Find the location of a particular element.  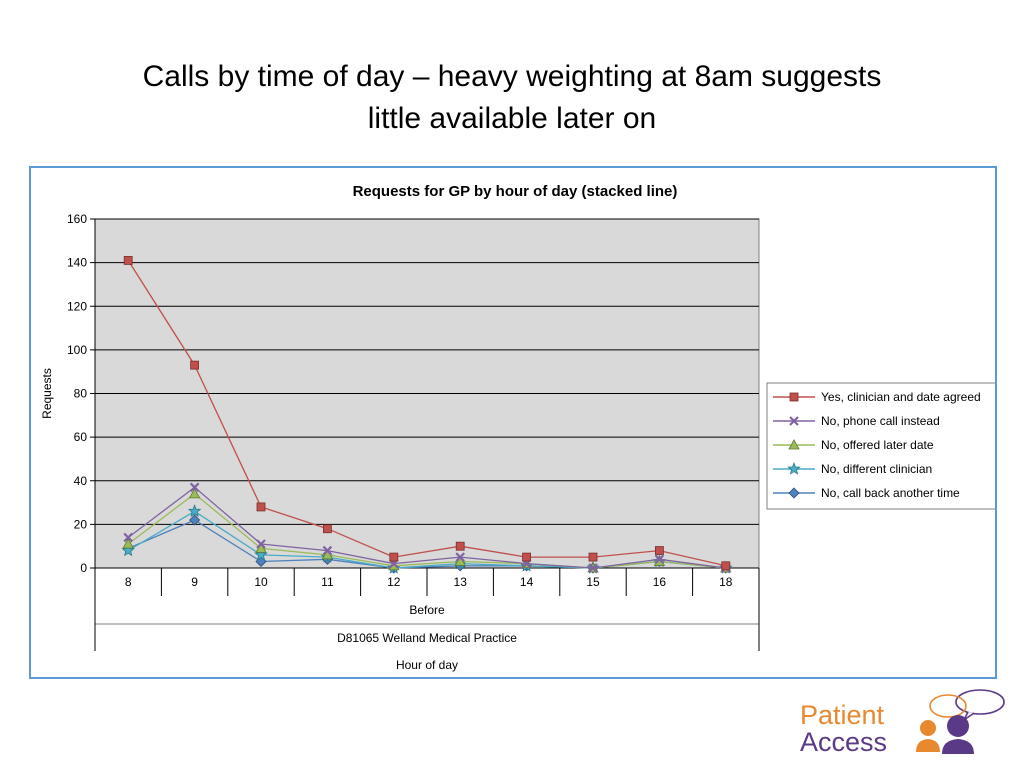

logo-word-patient: Patient is located at coordinates (842, 715).